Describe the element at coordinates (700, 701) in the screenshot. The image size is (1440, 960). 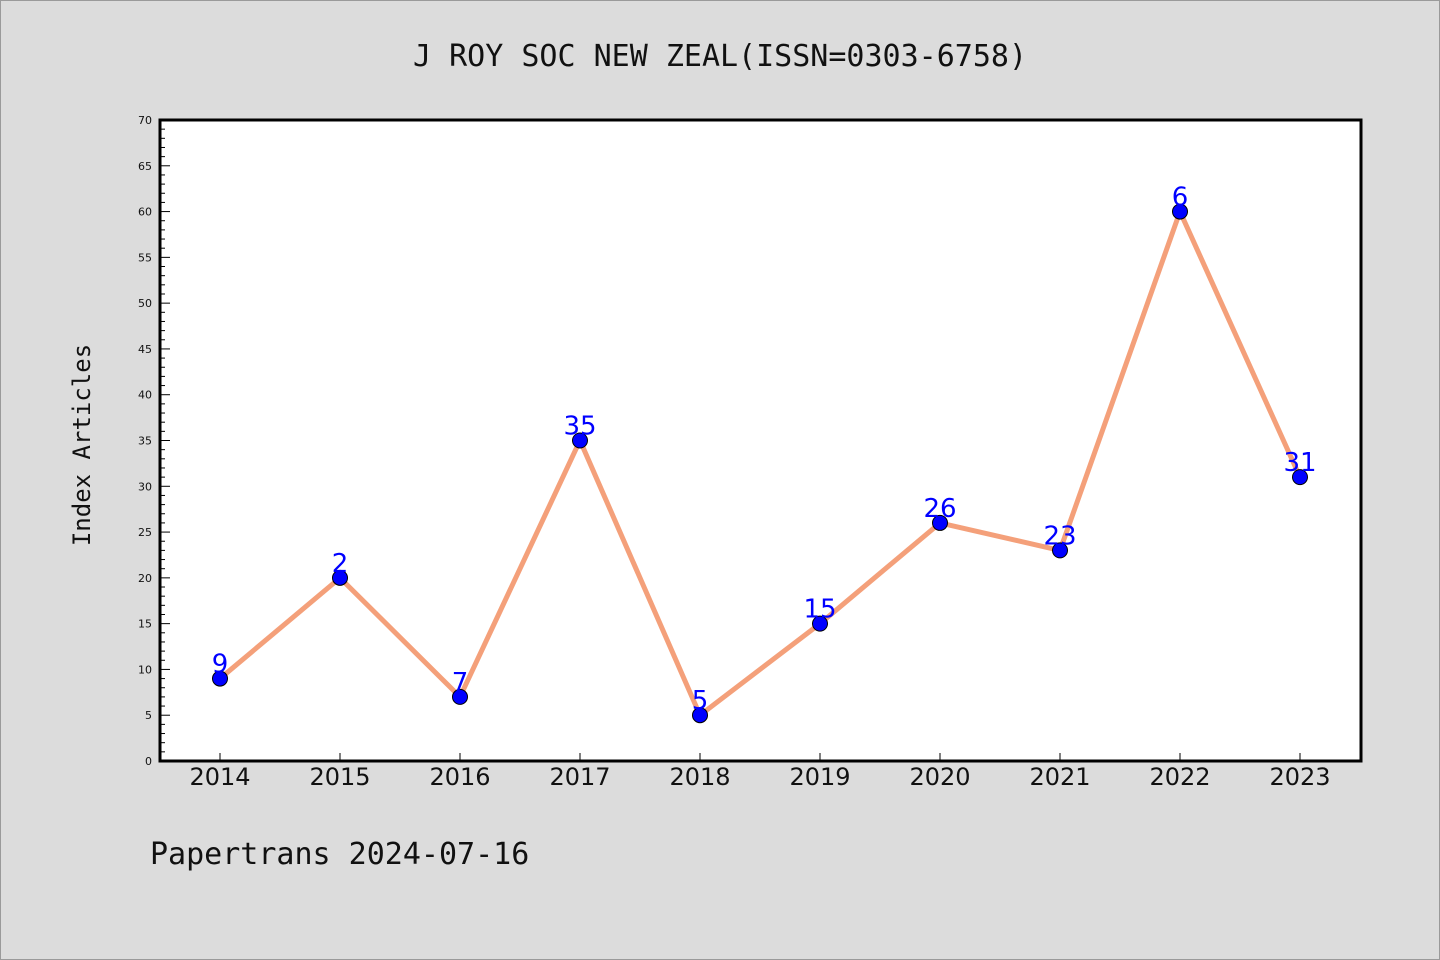
I see `data-label: 5` at that location.